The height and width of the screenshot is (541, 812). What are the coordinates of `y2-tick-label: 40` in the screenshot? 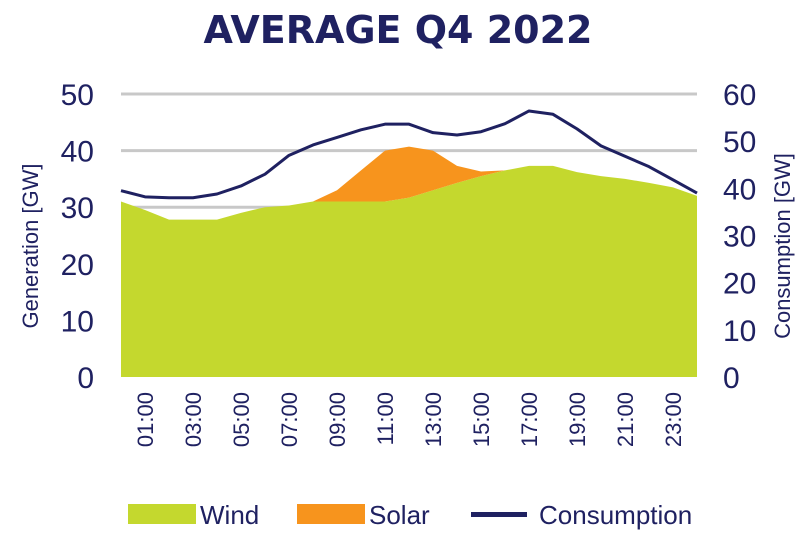 It's located at (739, 189).